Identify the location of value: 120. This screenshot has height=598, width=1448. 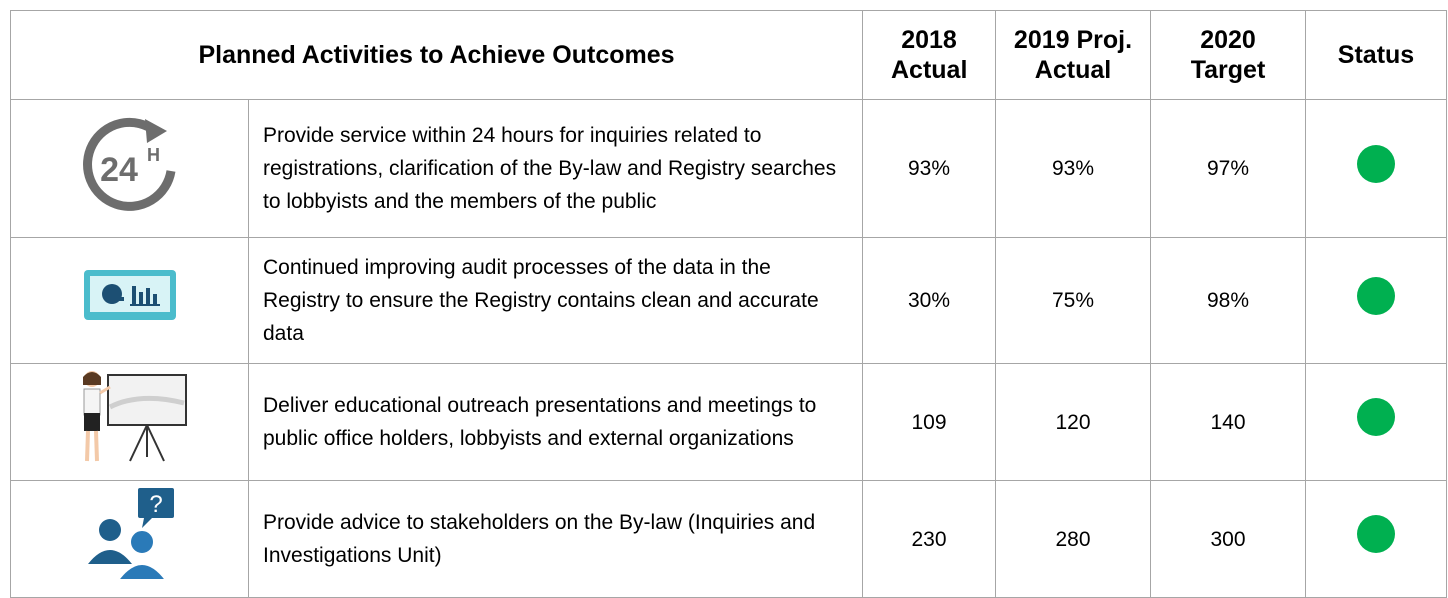
(1073, 422).